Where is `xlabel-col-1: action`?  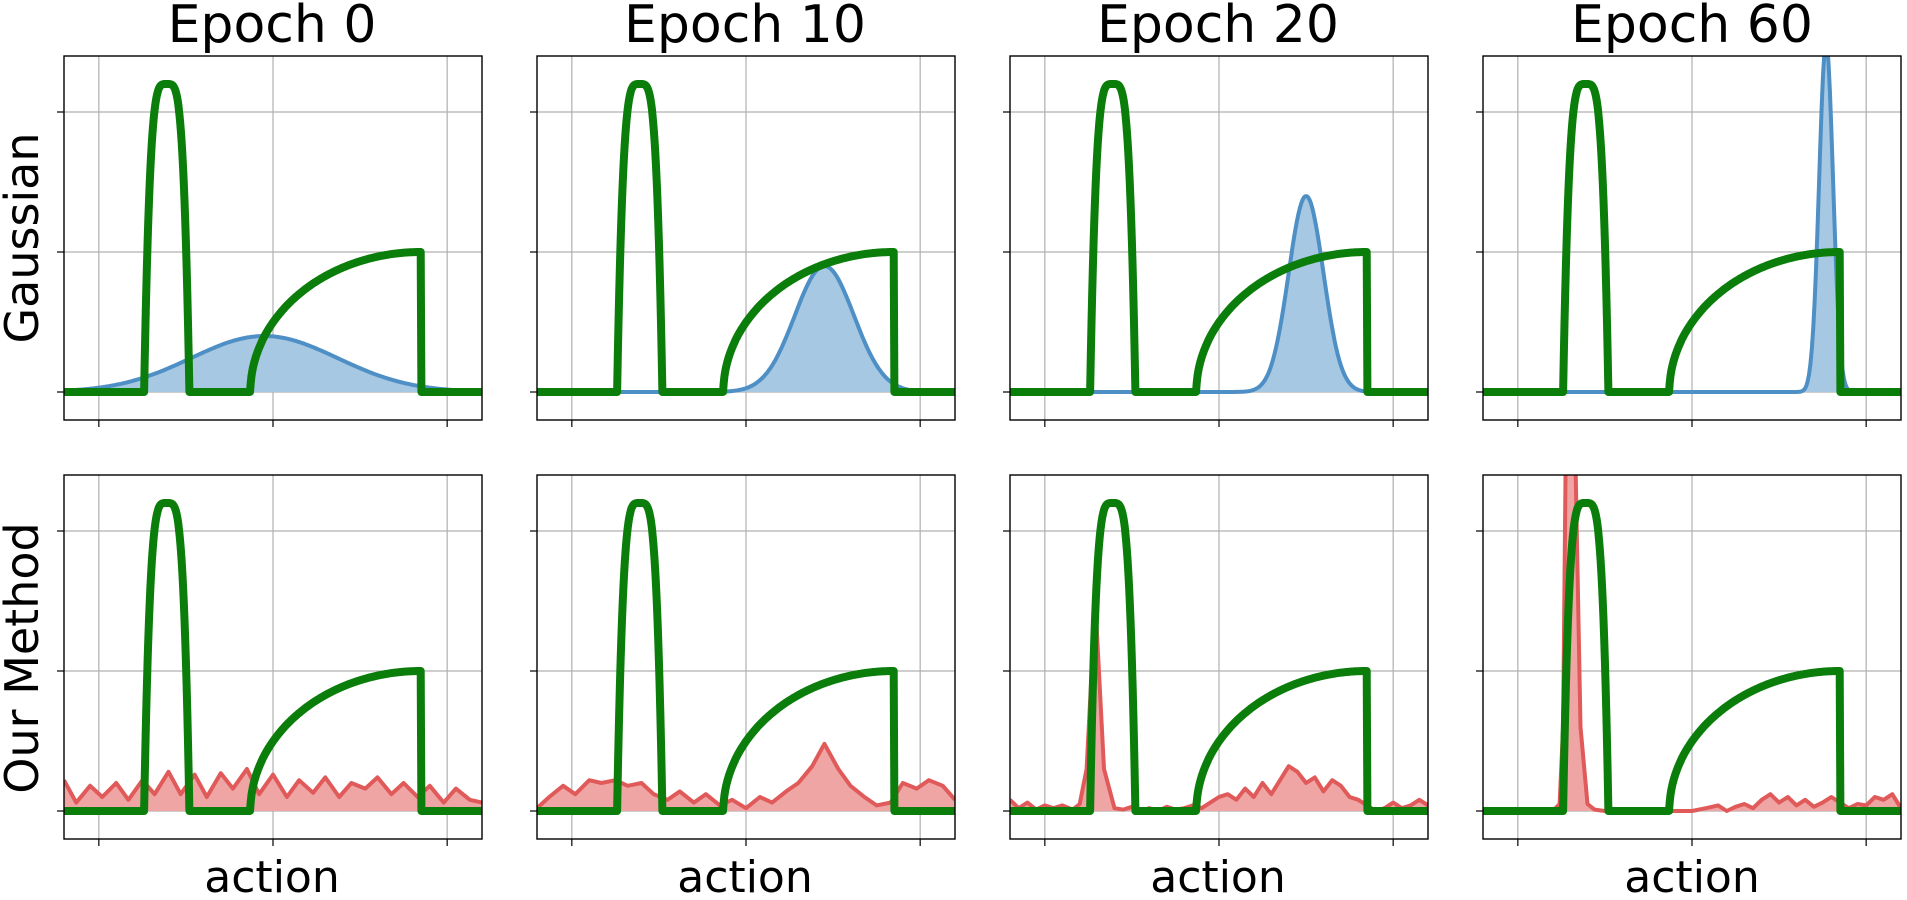 xlabel-col-1: action is located at coordinates (744, 876).